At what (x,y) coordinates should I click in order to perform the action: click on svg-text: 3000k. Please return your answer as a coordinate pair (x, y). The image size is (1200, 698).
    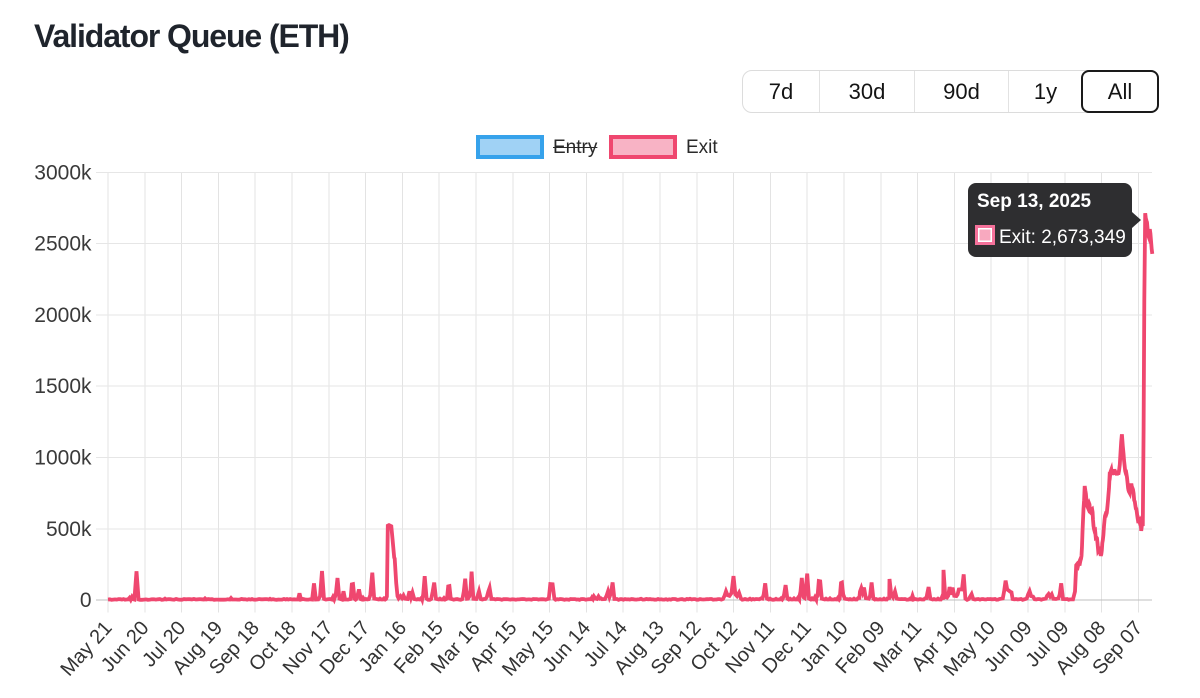
    Looking at the image, I should click on (63, 172).